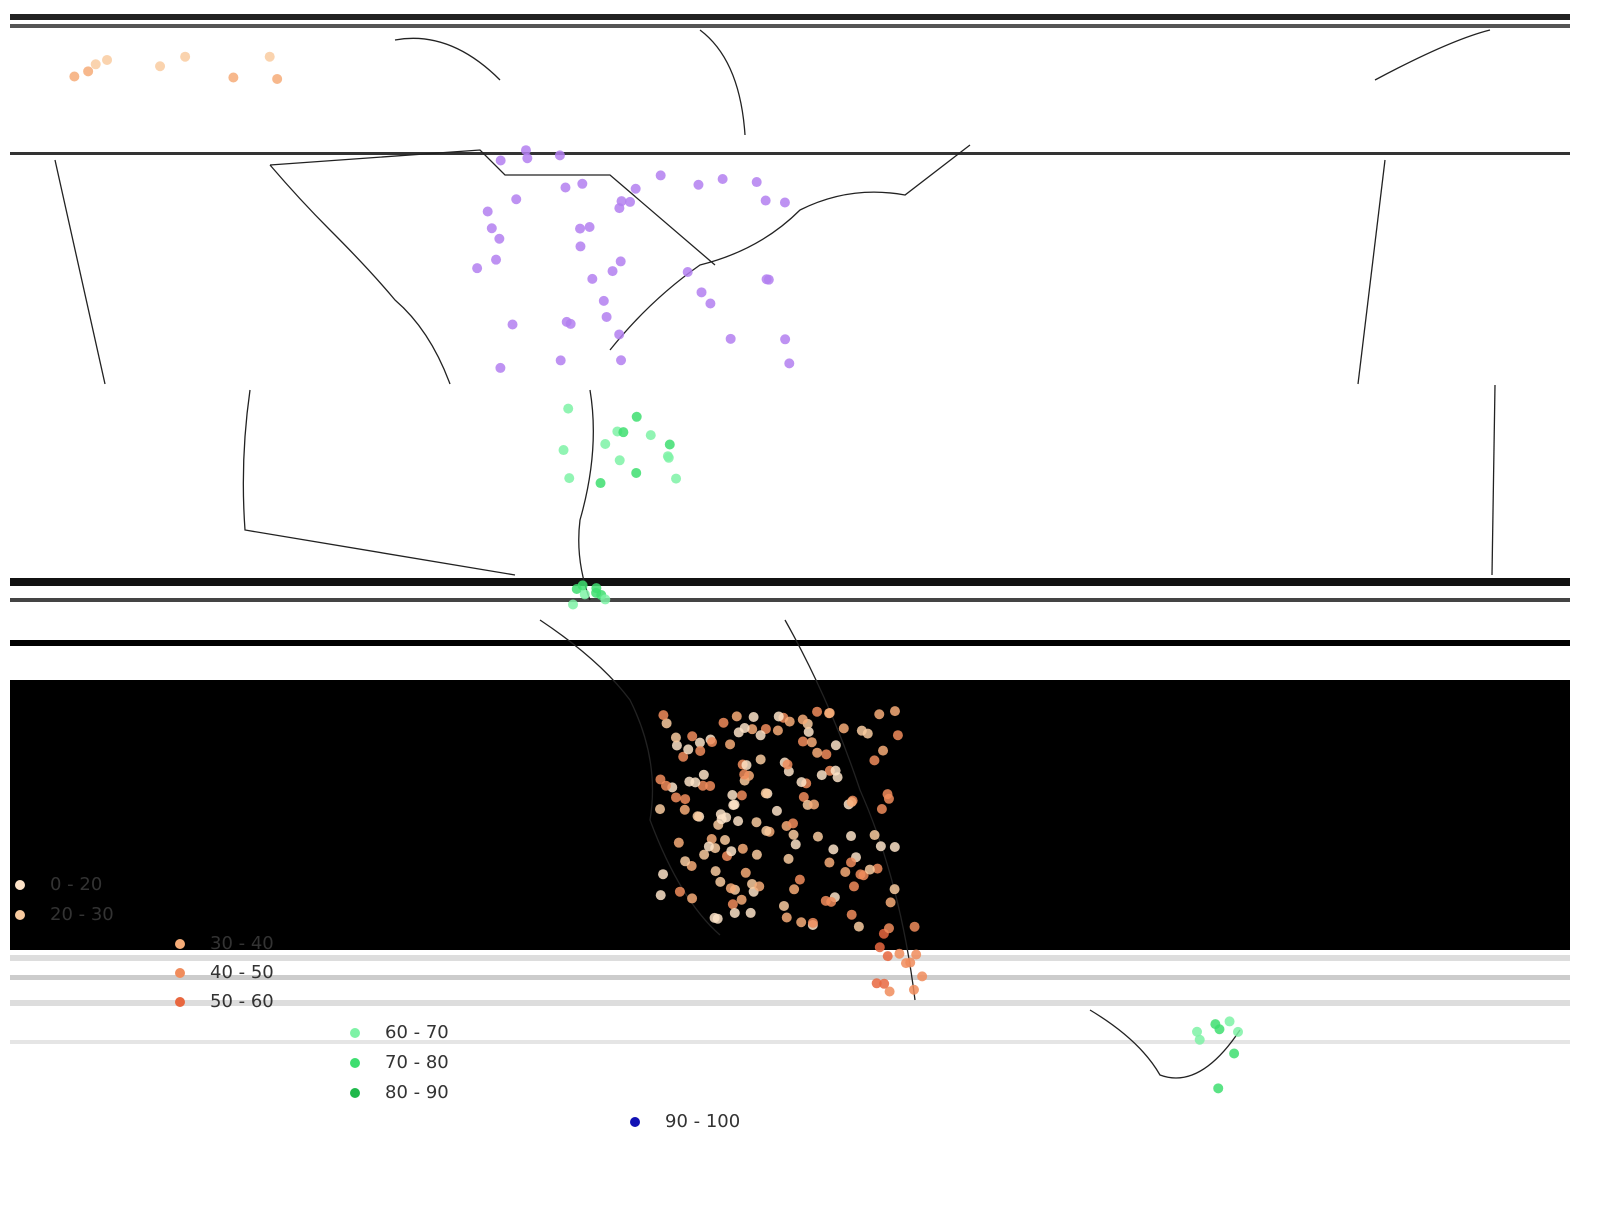 The image size is (1600, 1206). What do you see at coordinates (417, 1032) in the screenshot?
I see `legend-label: 60 - 70` at bounding box center [417, 1032].